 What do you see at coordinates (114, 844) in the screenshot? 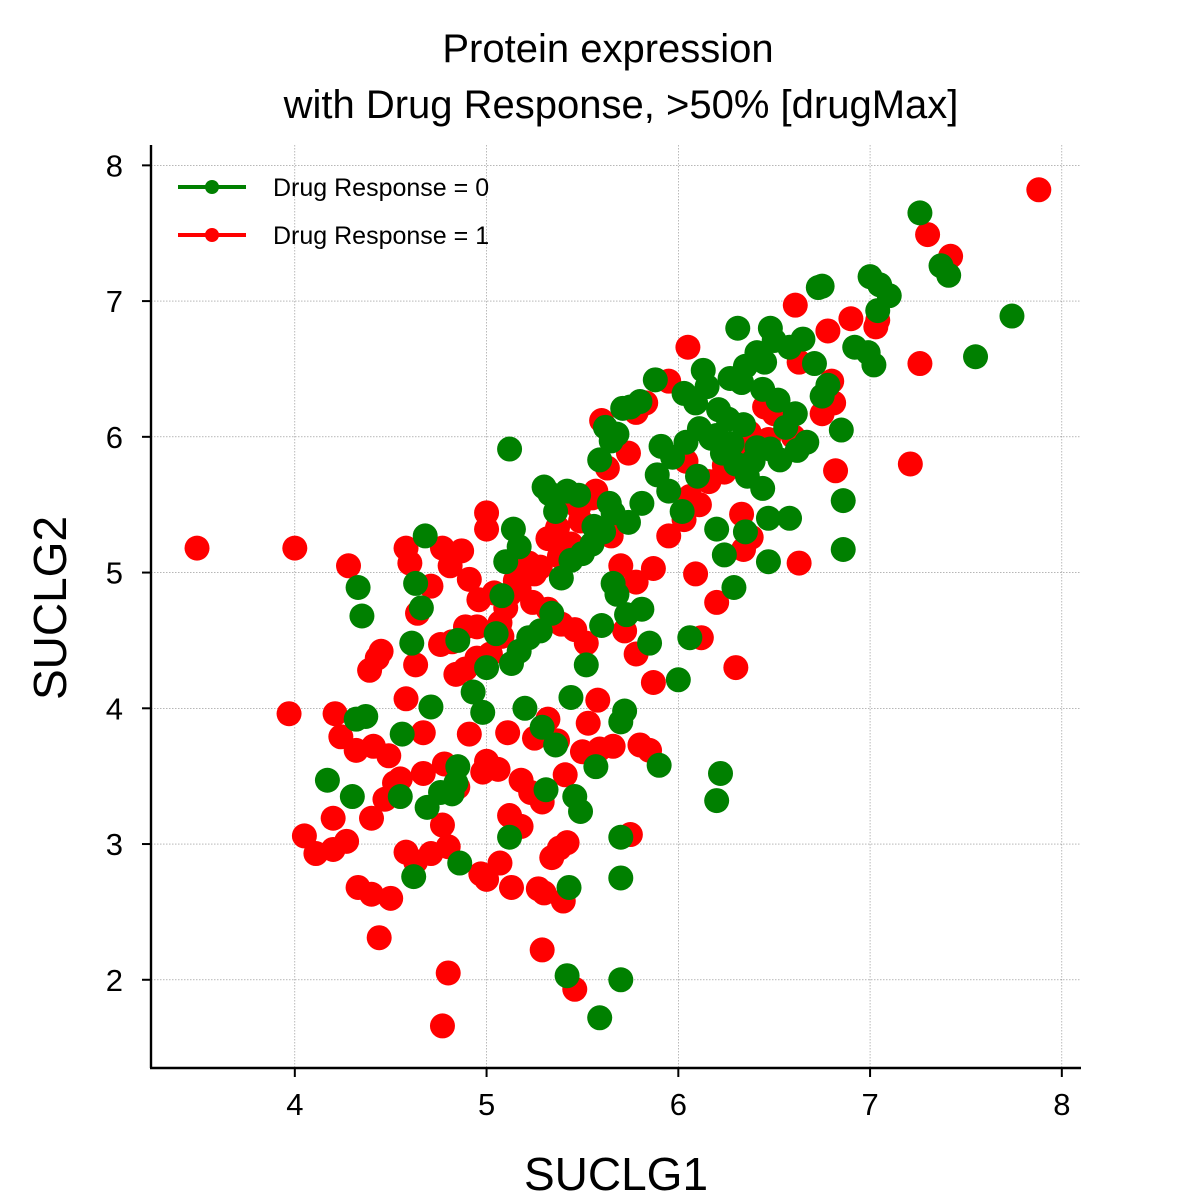
I see `y-tick-label: 3` at bounding box center [114, 844].